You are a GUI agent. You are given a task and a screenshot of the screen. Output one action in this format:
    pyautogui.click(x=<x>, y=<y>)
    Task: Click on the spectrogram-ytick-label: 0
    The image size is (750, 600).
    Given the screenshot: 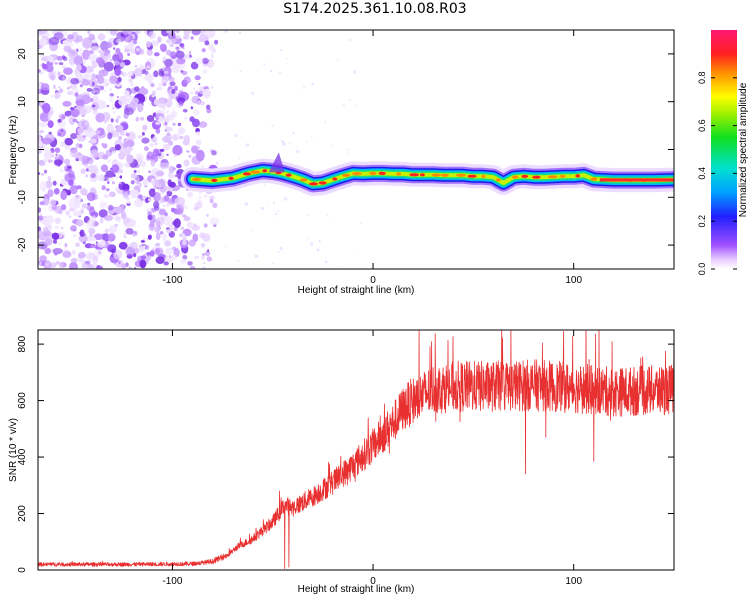 What is the action you would take?
    pyautogui.click(x=22, y=149)
    